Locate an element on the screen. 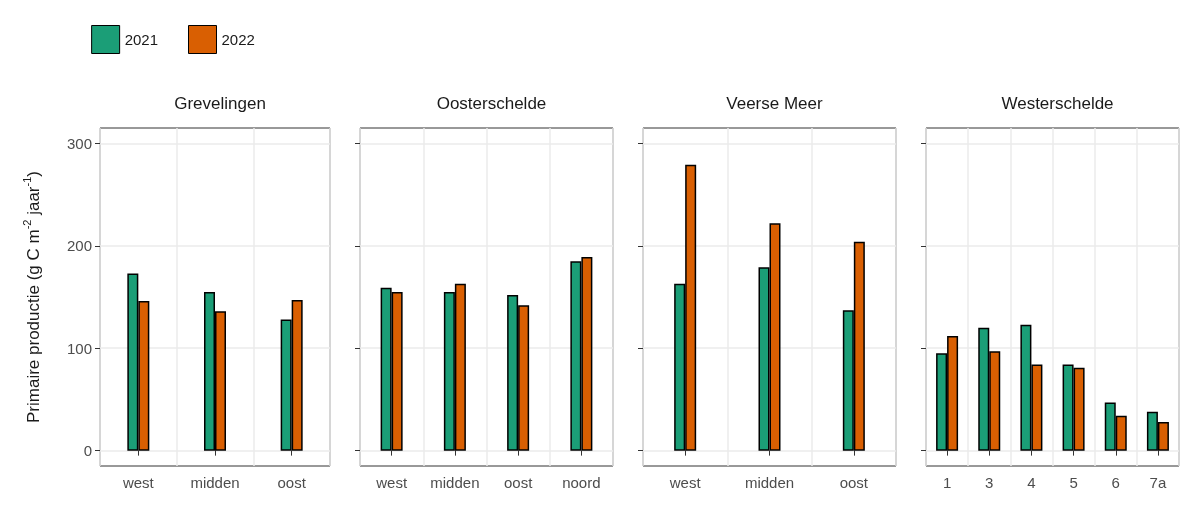 The width and height of the screenshot is (1197, 520). legend-label: 2021 is located at coordinates (141, 39).